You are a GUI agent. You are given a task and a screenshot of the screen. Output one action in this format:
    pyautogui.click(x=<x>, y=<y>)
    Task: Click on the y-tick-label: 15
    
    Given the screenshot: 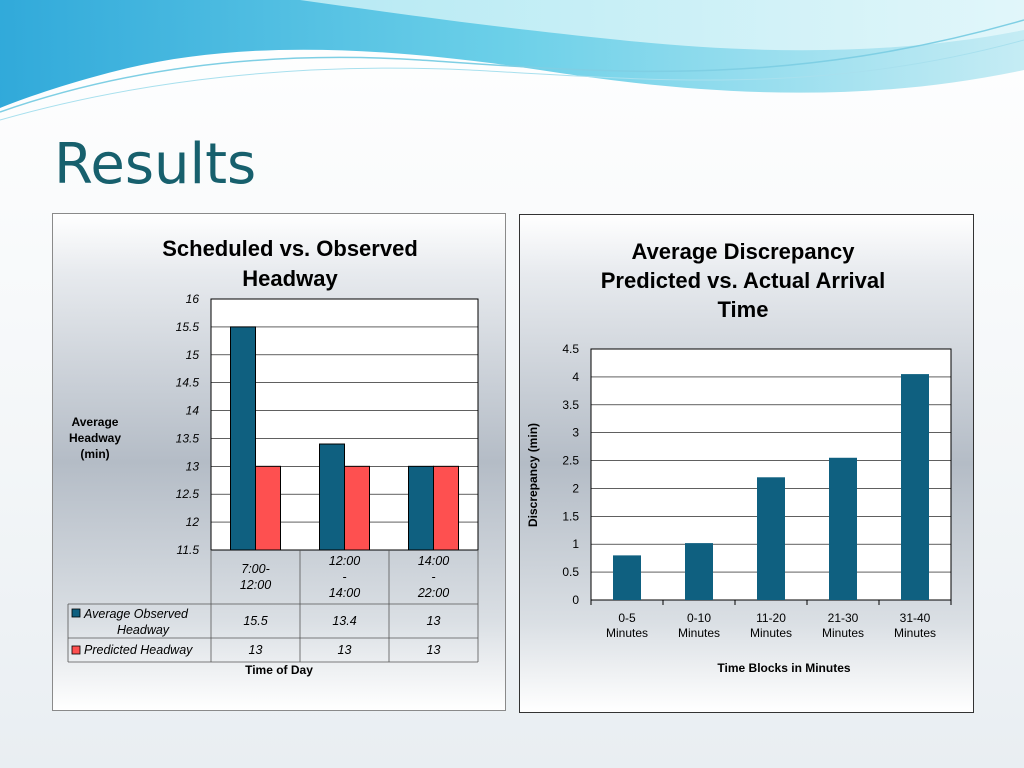 What is the action you would take?
    pyautogui.click(x=193, y=355)
    